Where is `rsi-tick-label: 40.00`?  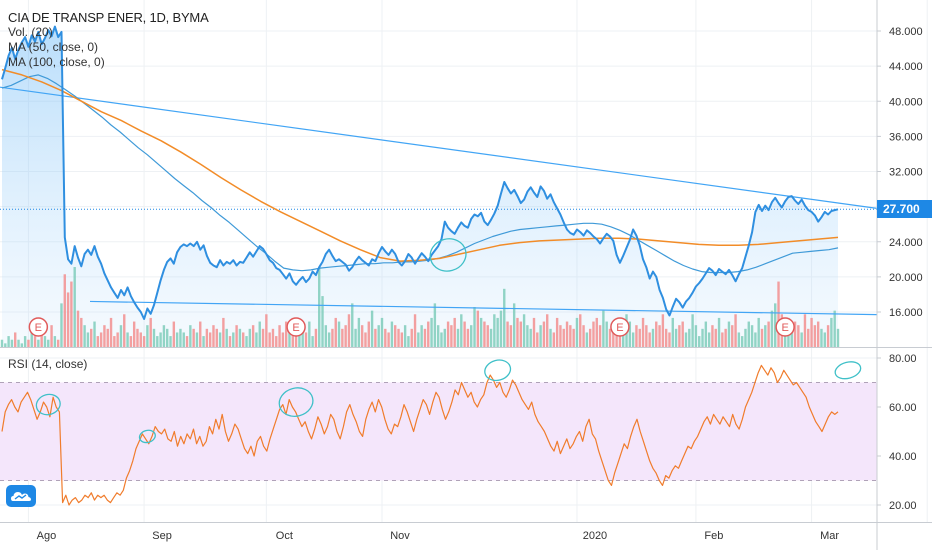
rsi-tick-label: 40.00 is located at coordinates (903, 457).